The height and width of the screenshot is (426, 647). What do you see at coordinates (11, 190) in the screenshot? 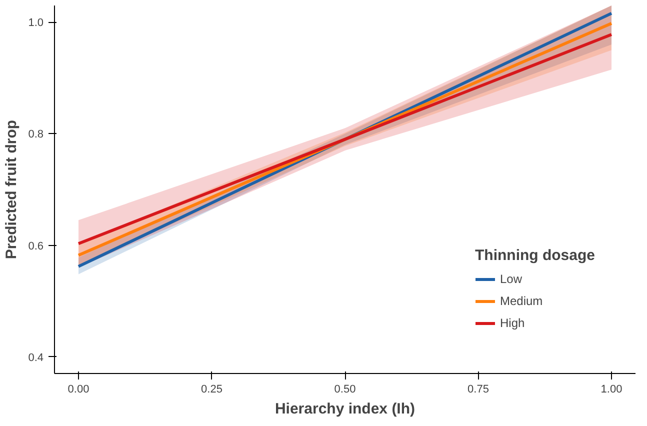
I see `y-axis-title: Predicted fruit drop` at bounding box center [11, 190].